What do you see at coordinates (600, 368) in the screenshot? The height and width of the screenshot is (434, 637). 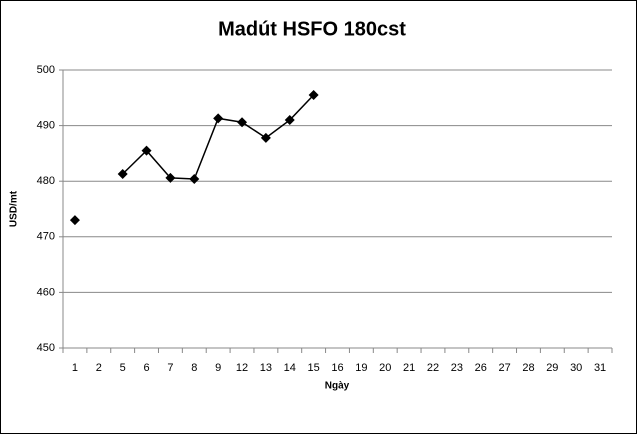 I see `x-tick-label: 31` at bounding box center [600, 368].